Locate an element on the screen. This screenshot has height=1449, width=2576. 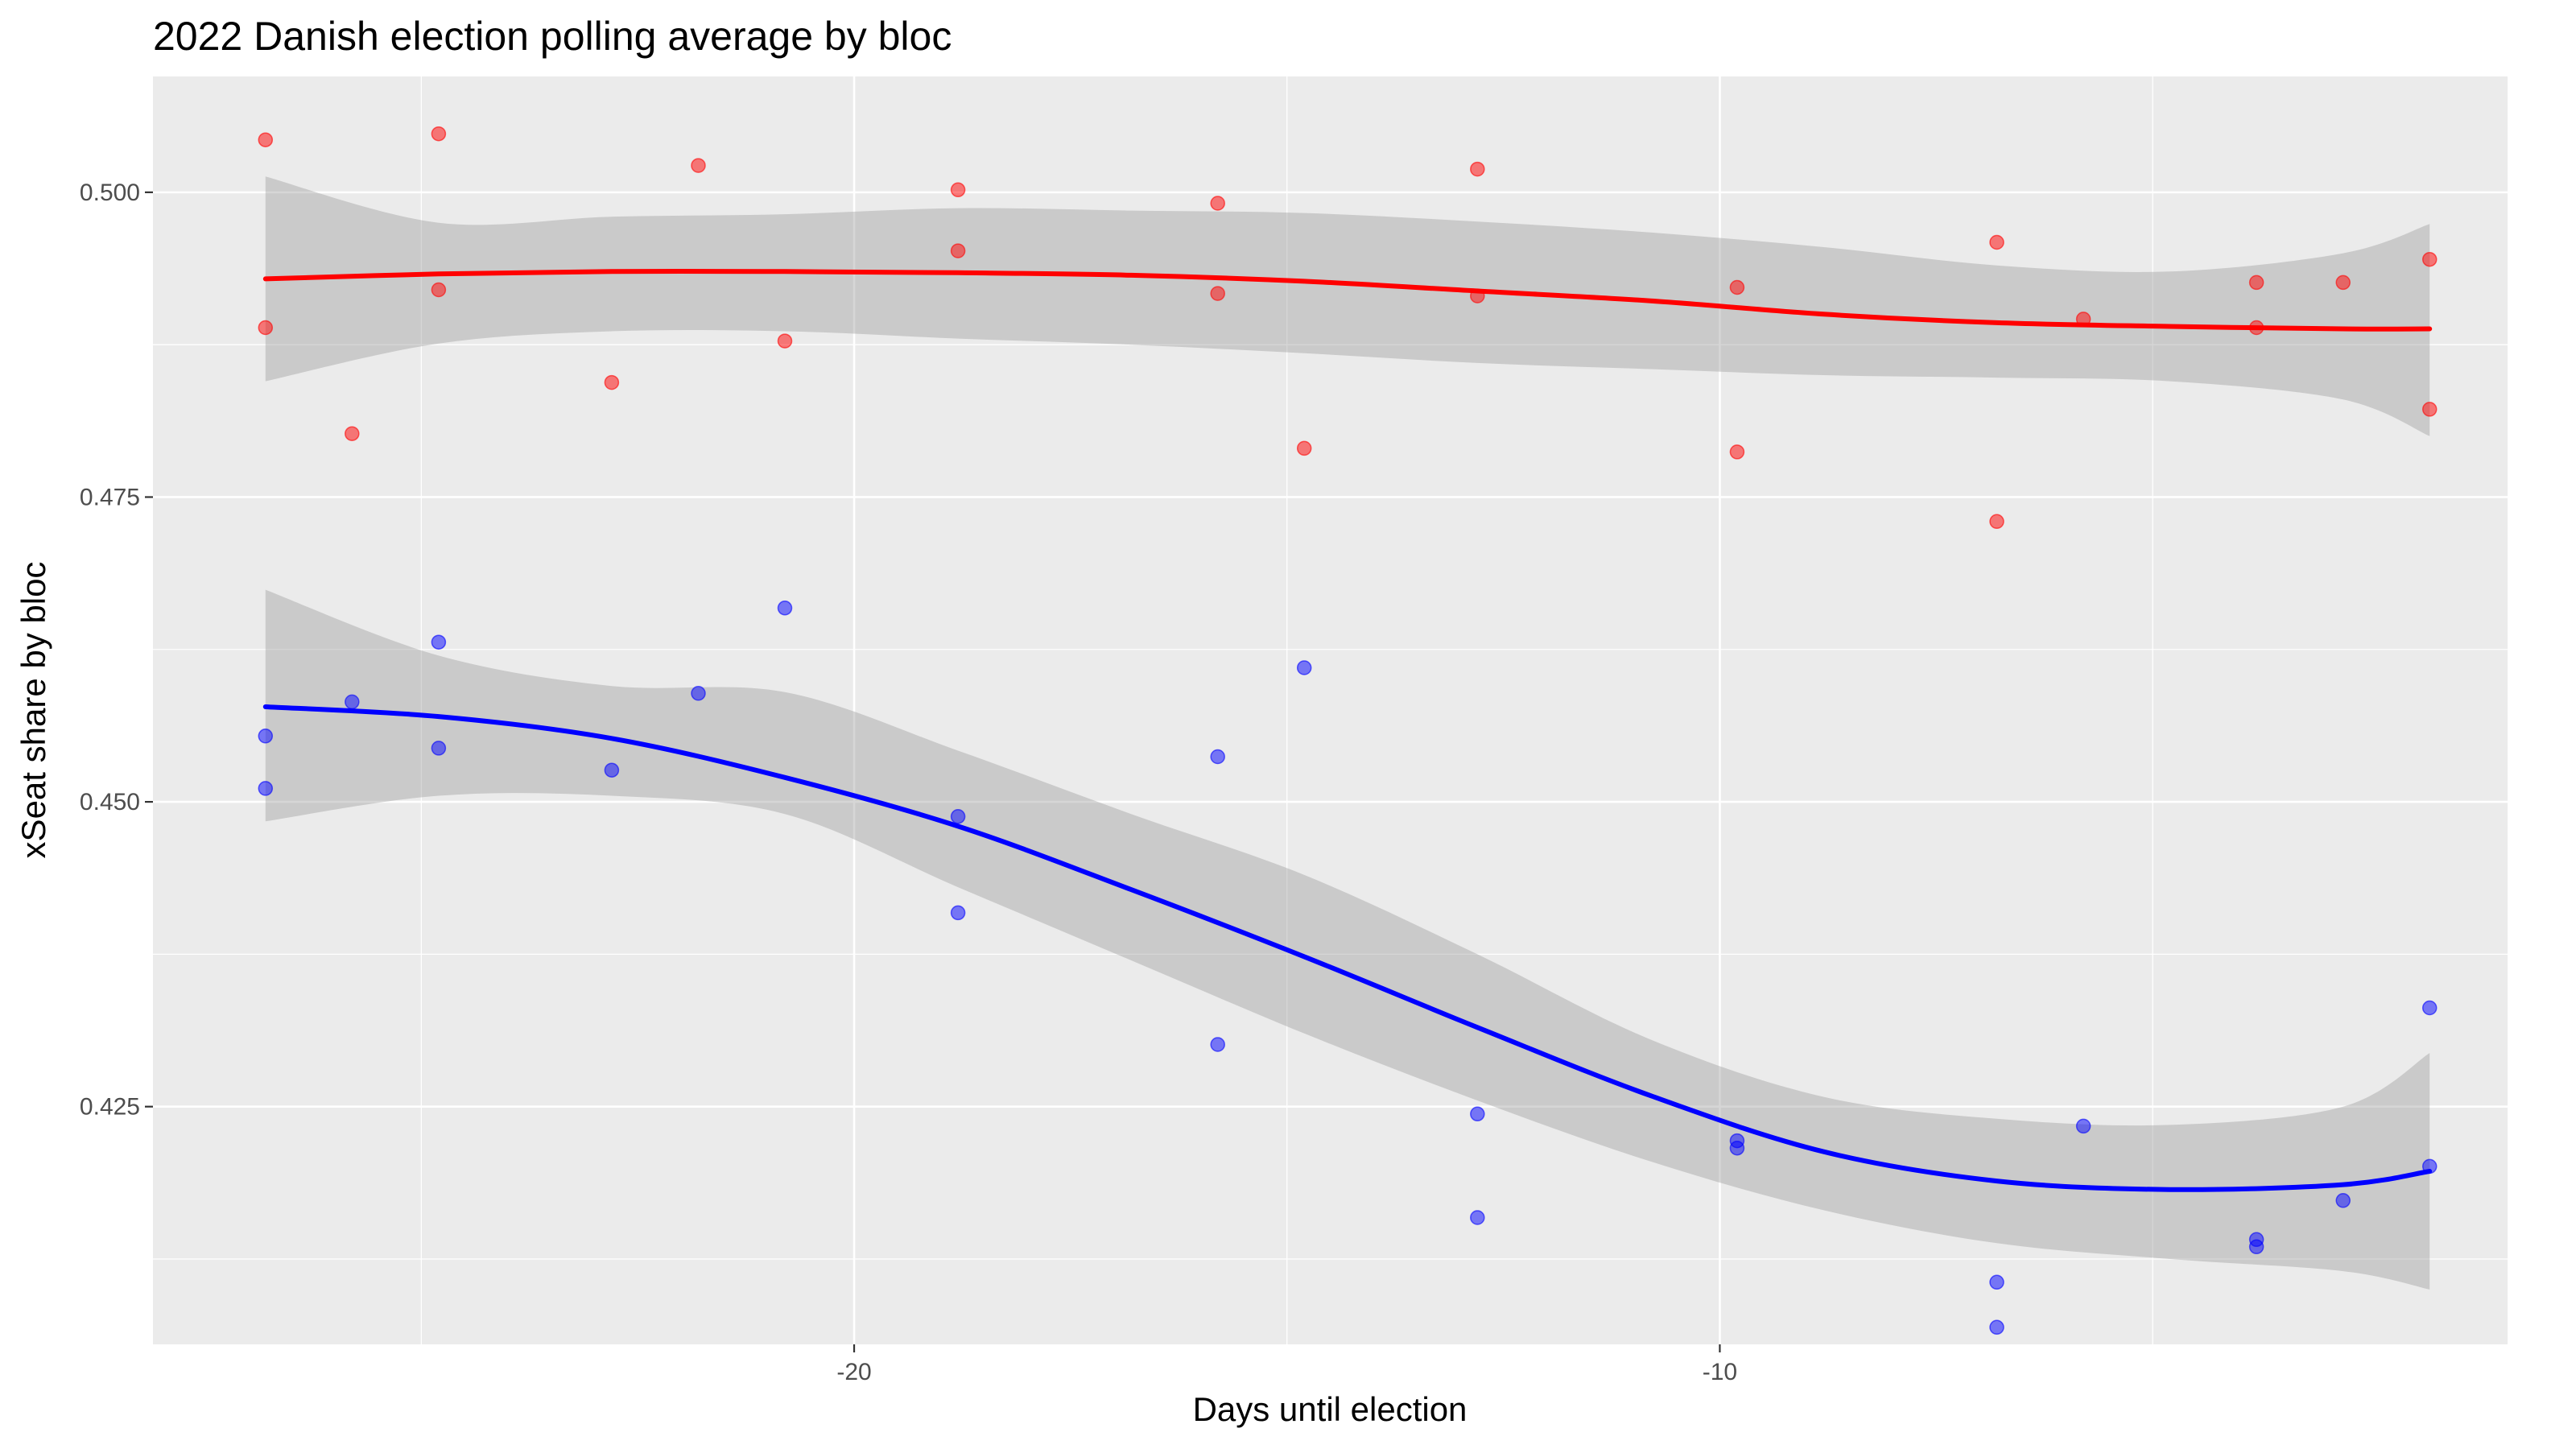
y-tick-label: 0.475 is located at coordinates (110, 497).